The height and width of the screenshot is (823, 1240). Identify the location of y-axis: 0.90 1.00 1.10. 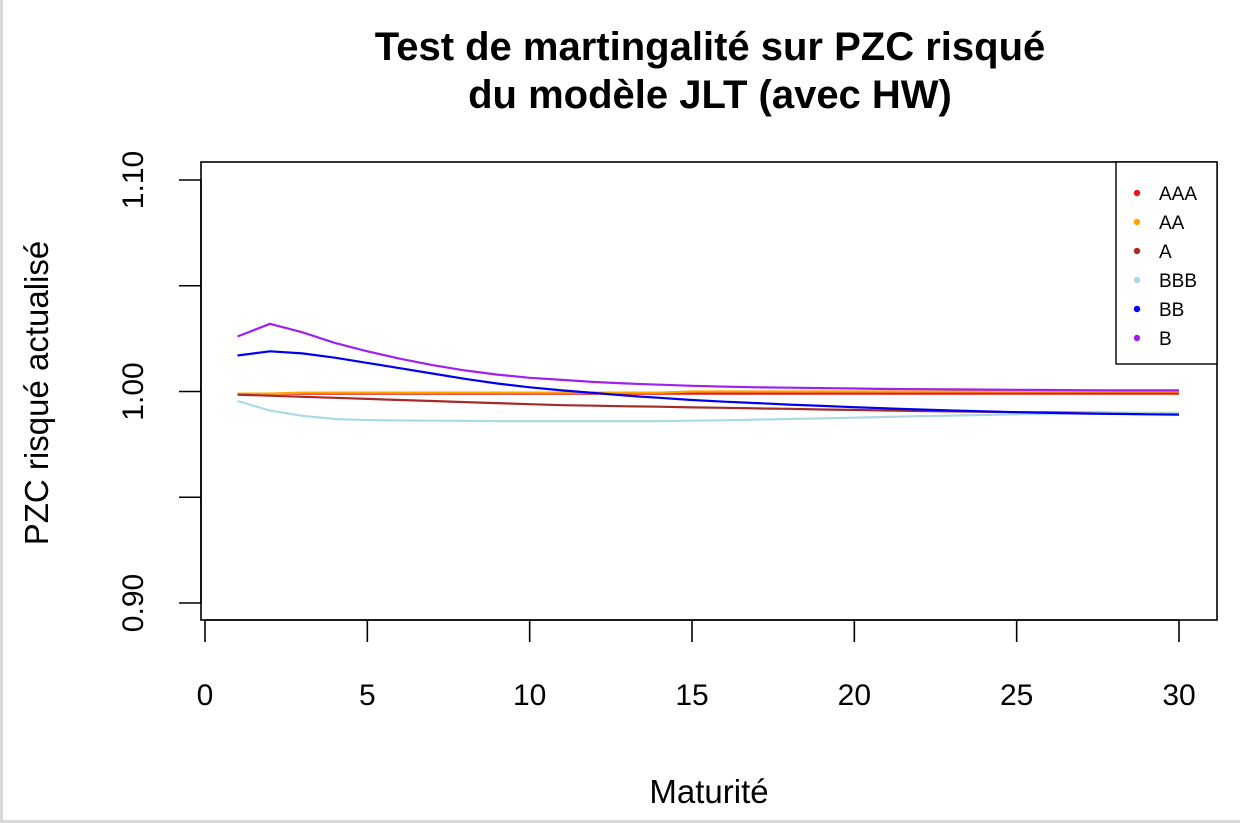
(159, 391).